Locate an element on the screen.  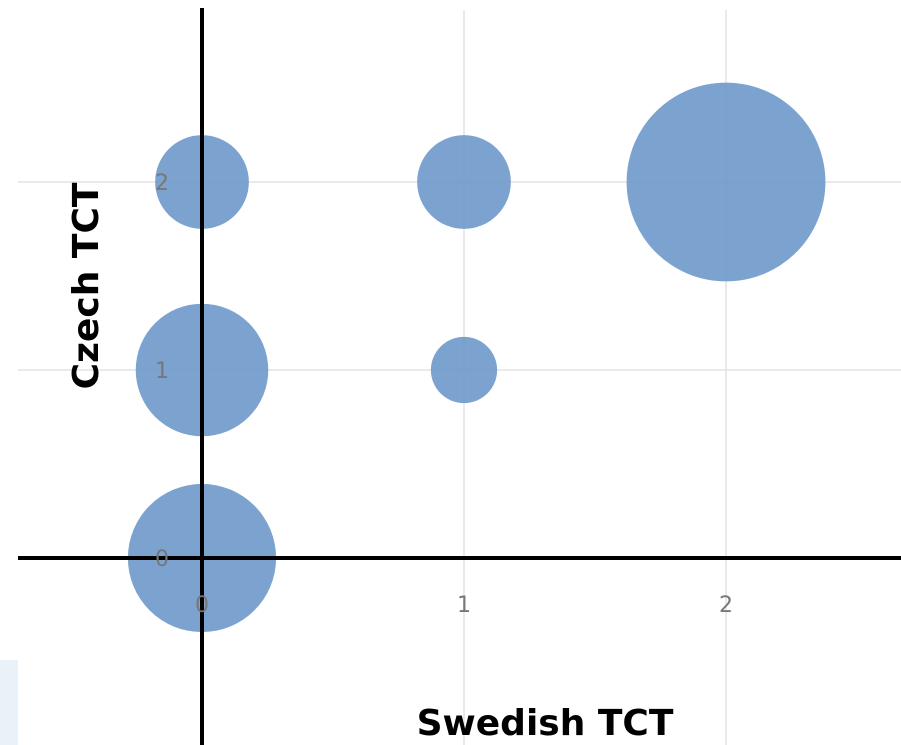
x-tick-label-2: 2 is located at coordinates (726, 605).